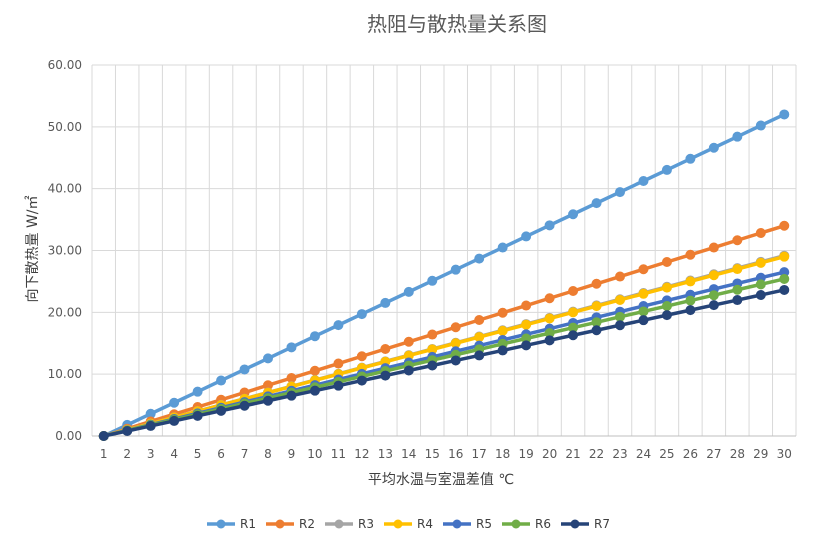  What do you see at coordinates (65, 251) in the screenshot?
I see `y-tick-label: 30.00` at bounding box center [65, 251].